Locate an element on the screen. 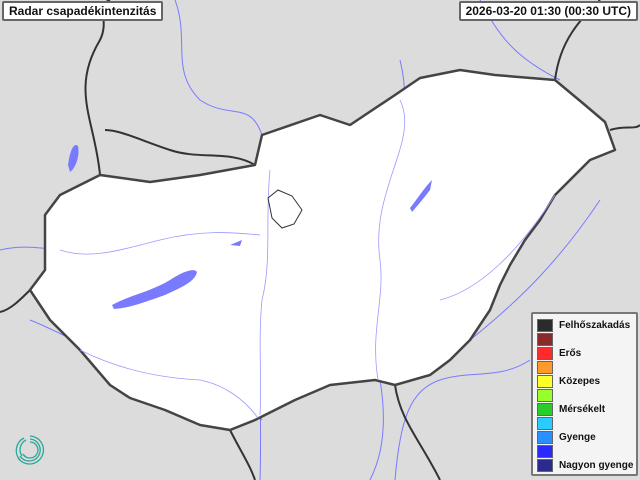 Image resolution: width=640 pixels, height=480 pixels. legend-label: Erős is located at coordinates (570, 353).